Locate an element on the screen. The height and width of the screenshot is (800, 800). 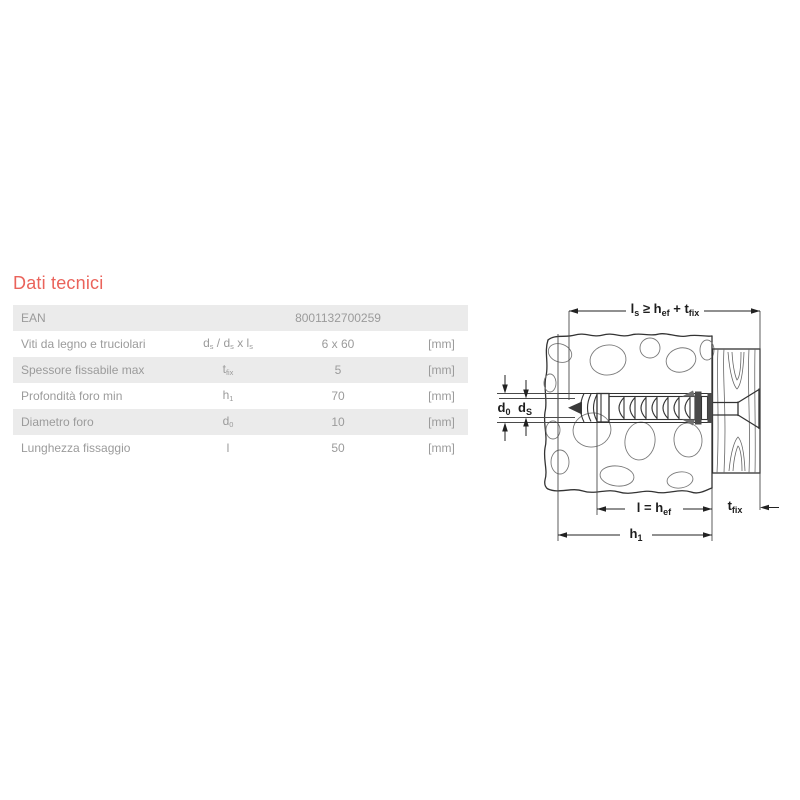
row-value: 8001132700259 is located at coordinates (338, 318).